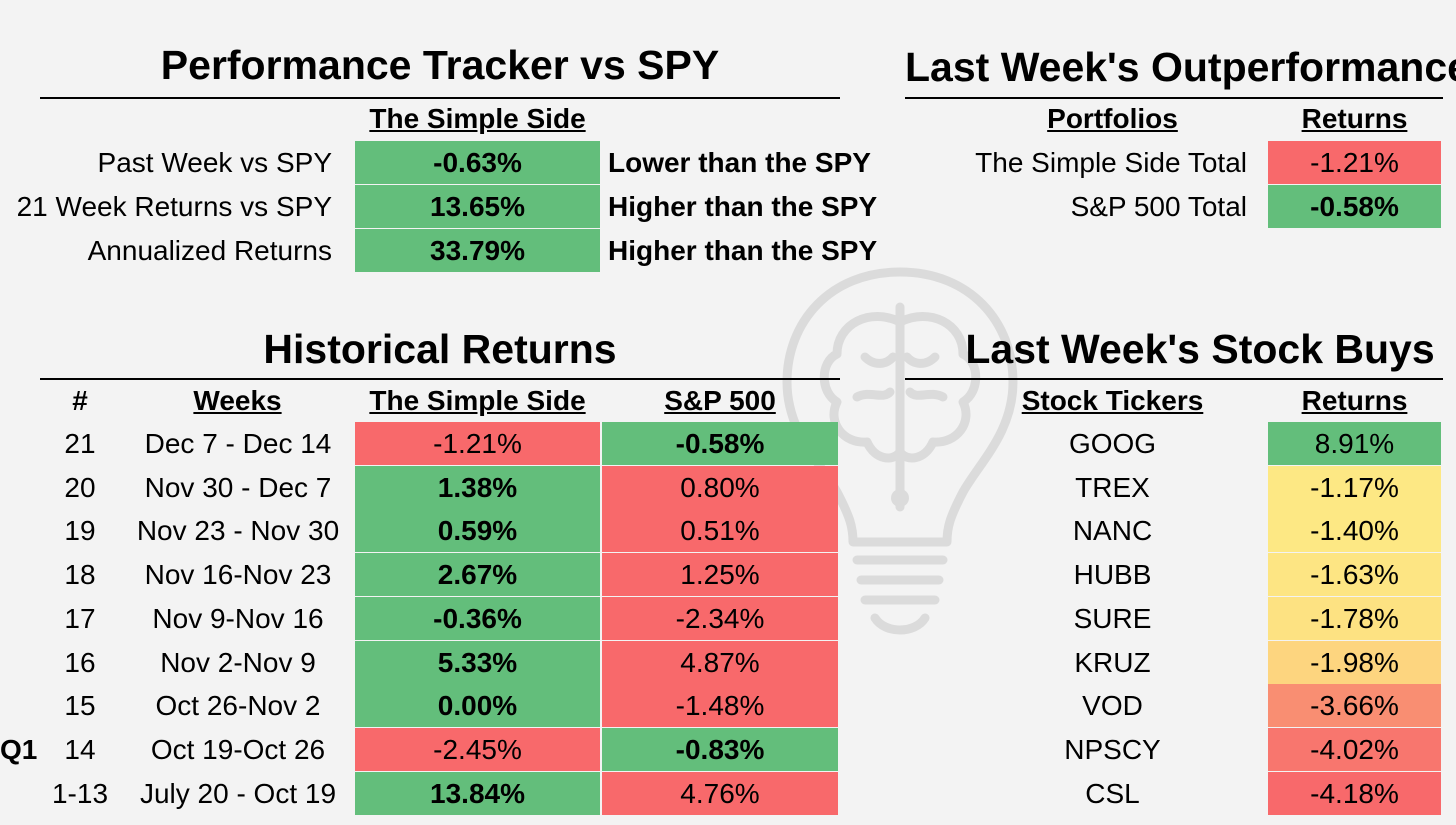 This screenshot has height=825, width=1456. What do you see at coordinates (1180, 67) in the screenshot?
I see `outperformance-title: Last Week's Outperformance` at bounding box center [1180, 67].